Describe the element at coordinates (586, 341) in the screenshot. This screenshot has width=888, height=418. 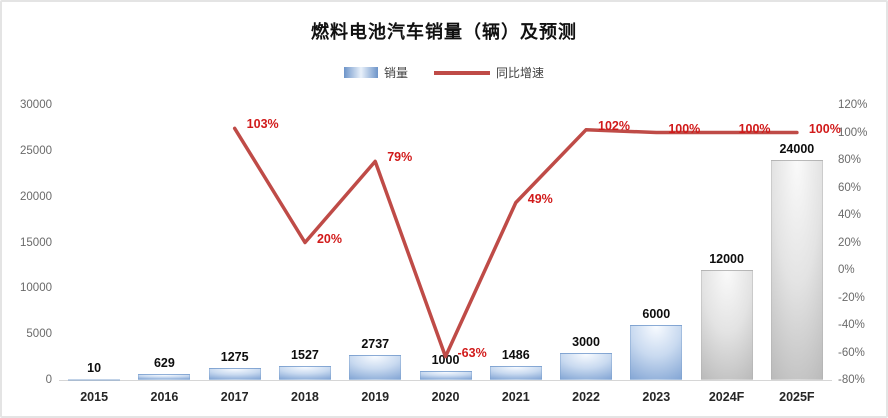
I see `bar-value-label-2022: 3000` at that location.